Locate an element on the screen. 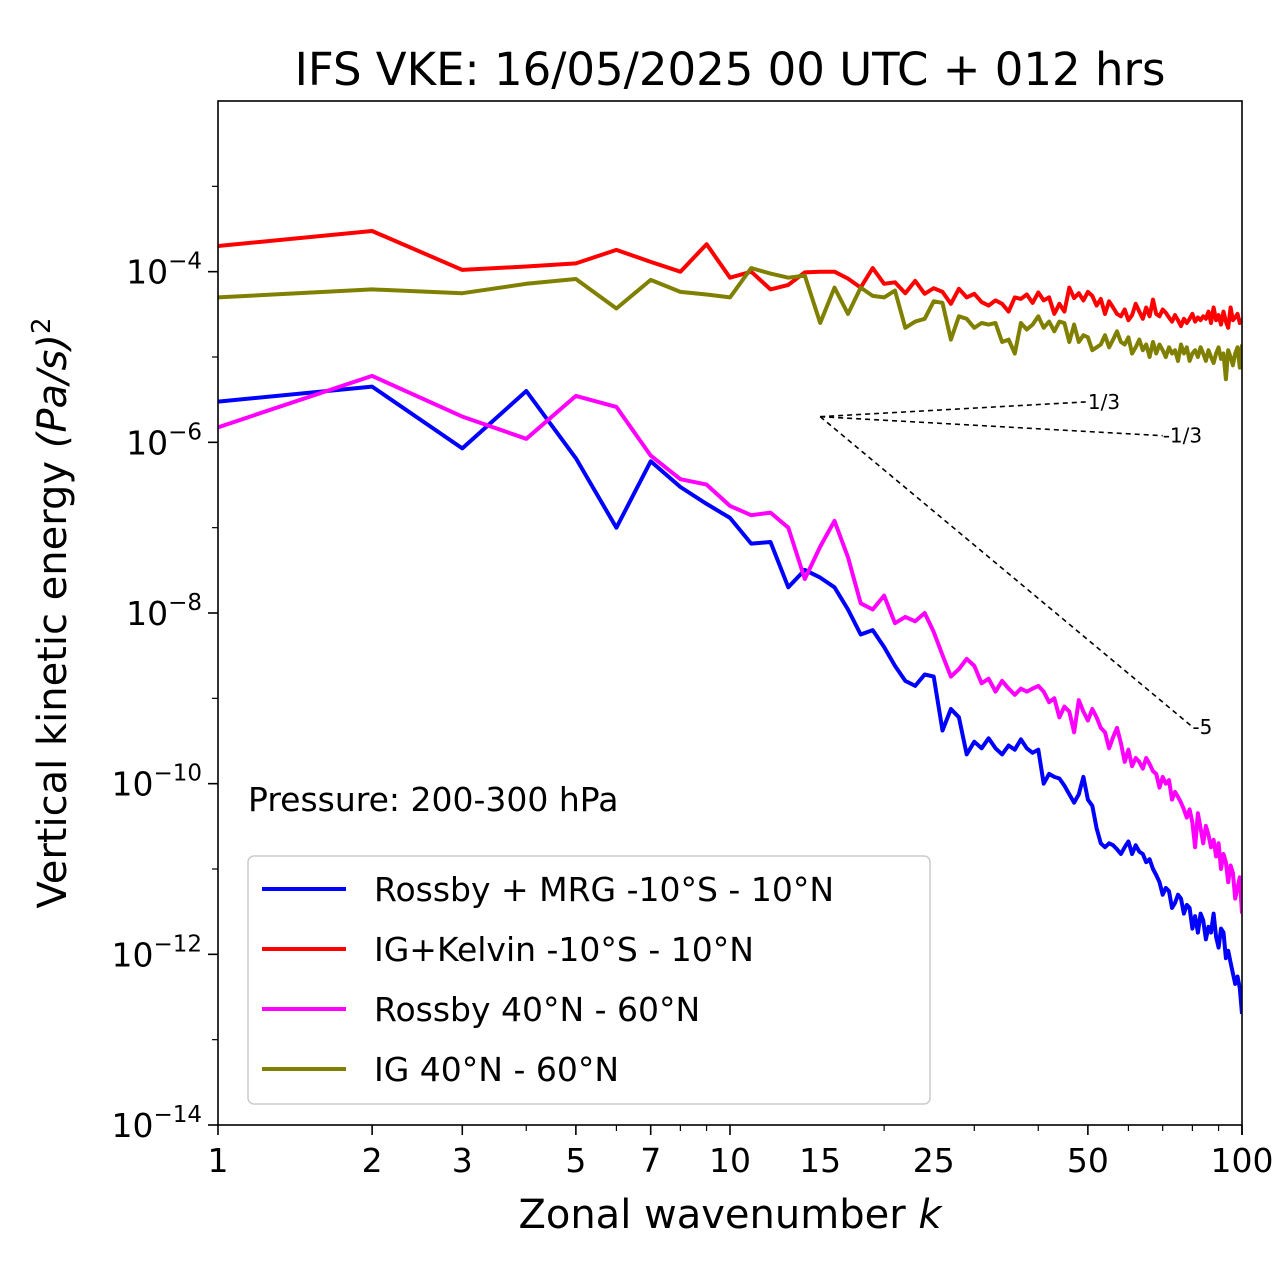 This screenshot has width=1280, height=1288. legend-label: IG+Kelvin -10°S - 10°N is located at coordinates (564, 949).